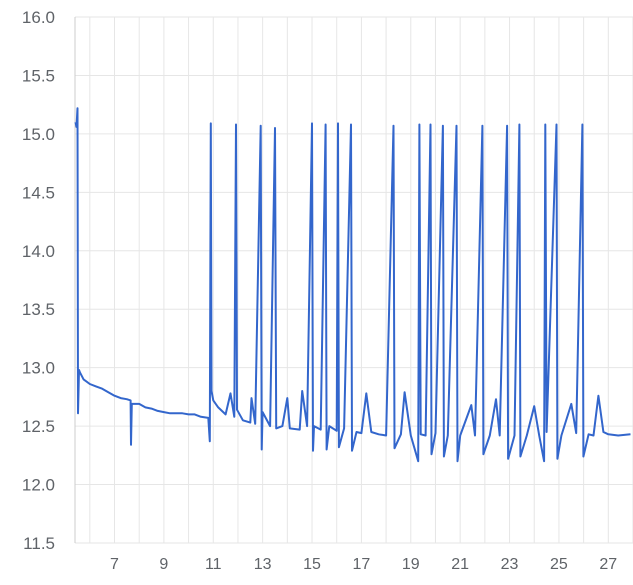 Image resolution: width=633 pixels, height=585 pixels. I want to click on x-tick-label: 21, so click(460, 564).